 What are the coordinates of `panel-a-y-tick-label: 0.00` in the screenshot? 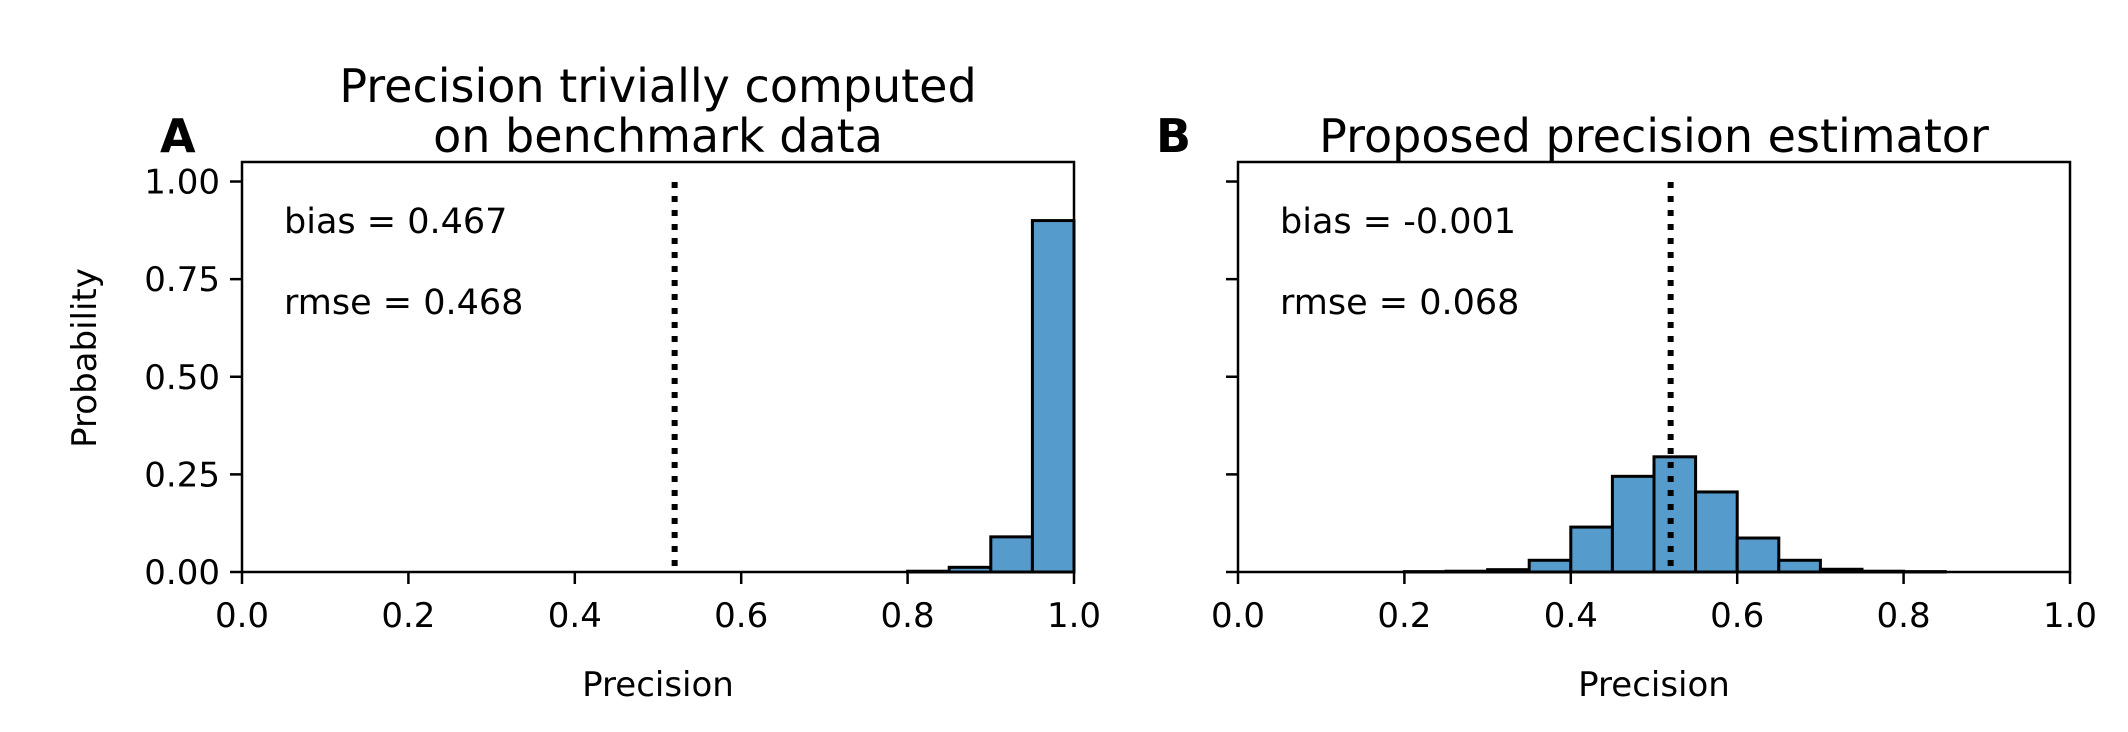 It's located at (182, 573).